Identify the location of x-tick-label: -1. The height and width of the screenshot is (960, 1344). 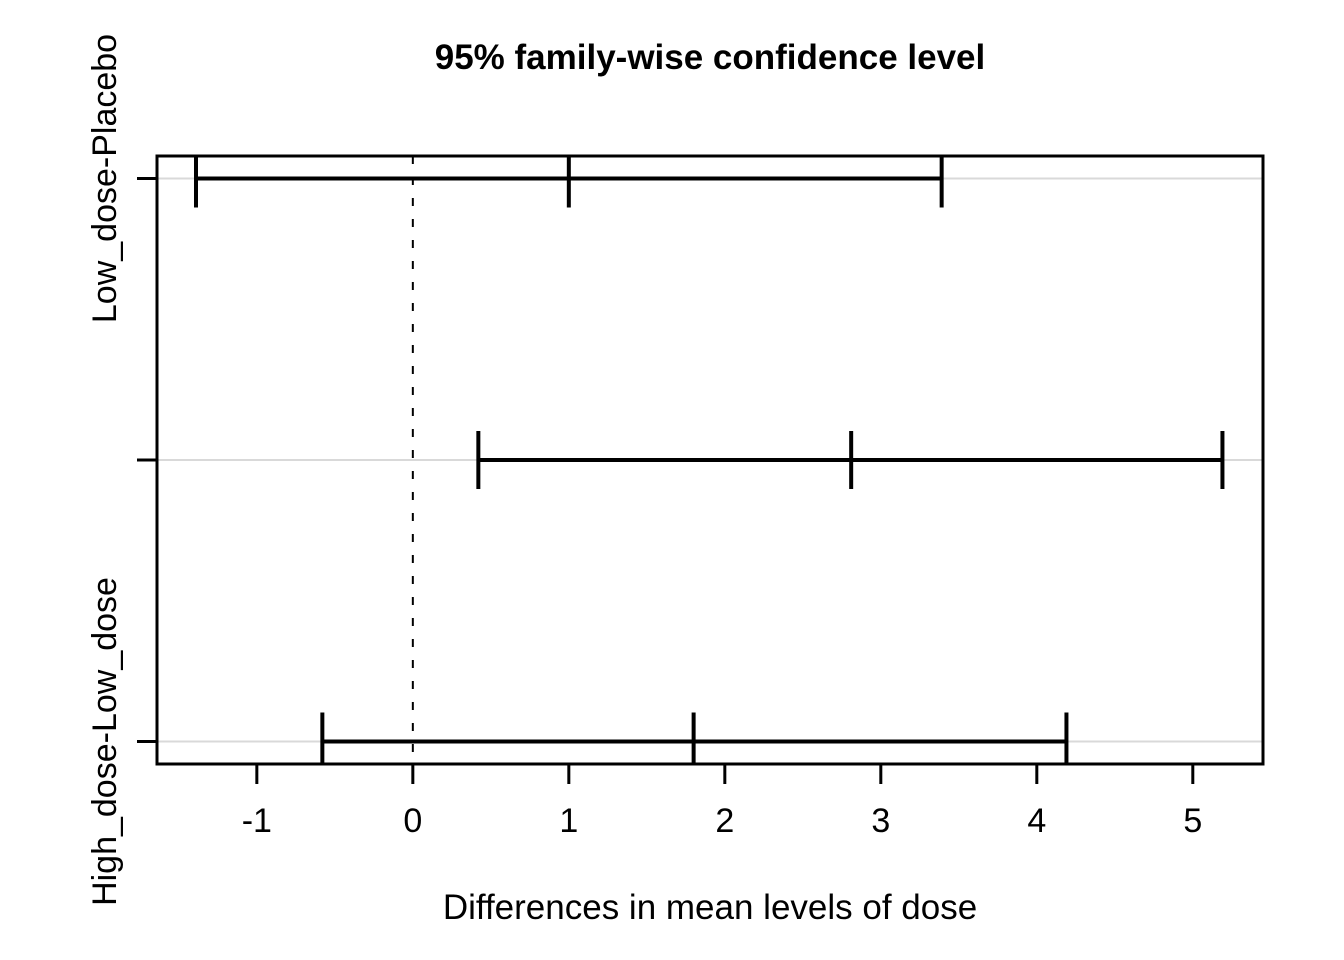
(257, 821).